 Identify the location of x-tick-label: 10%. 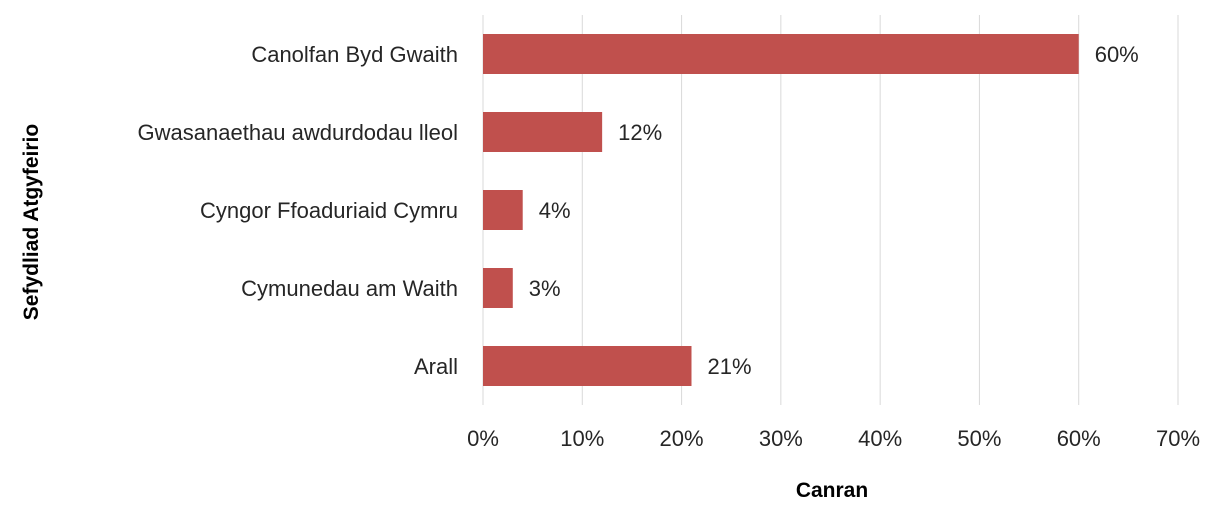
(582, 438).